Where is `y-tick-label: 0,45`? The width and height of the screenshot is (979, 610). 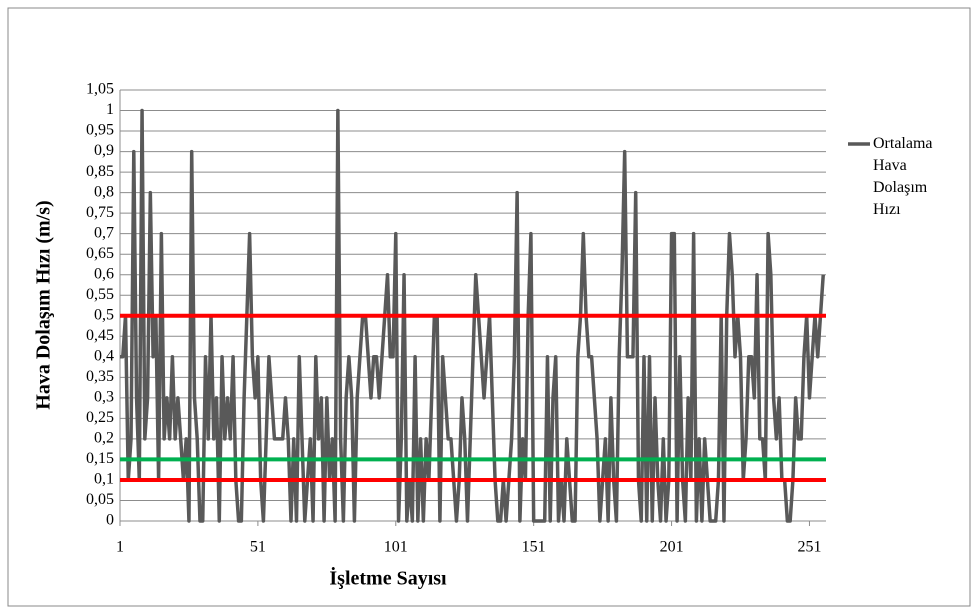 y-tick-label: 0,45 is located at coordinates (100, 335).